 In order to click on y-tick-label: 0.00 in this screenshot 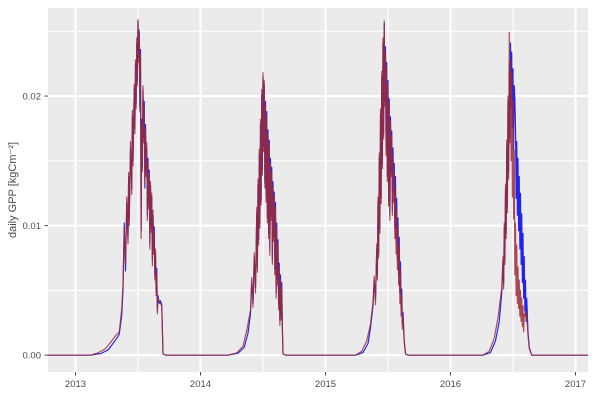, I will do `click(32, 356)`.